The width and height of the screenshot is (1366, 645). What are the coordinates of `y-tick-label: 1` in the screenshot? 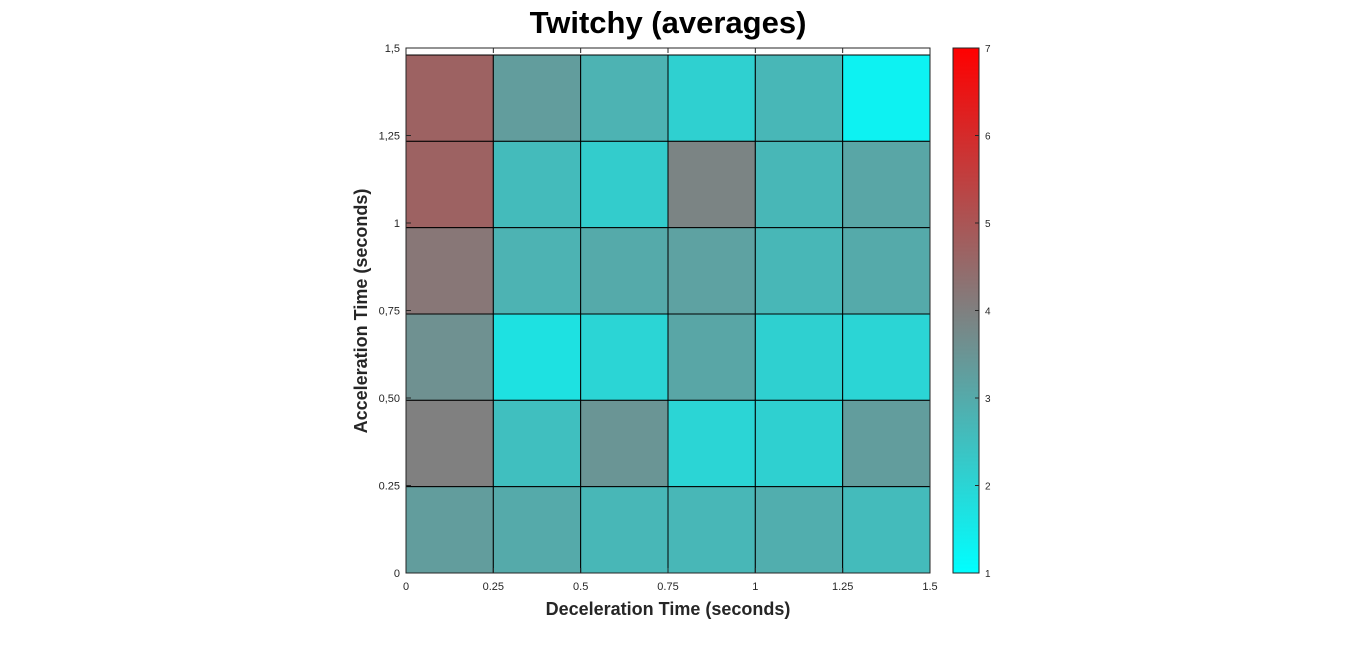 It's located at (397, 224).